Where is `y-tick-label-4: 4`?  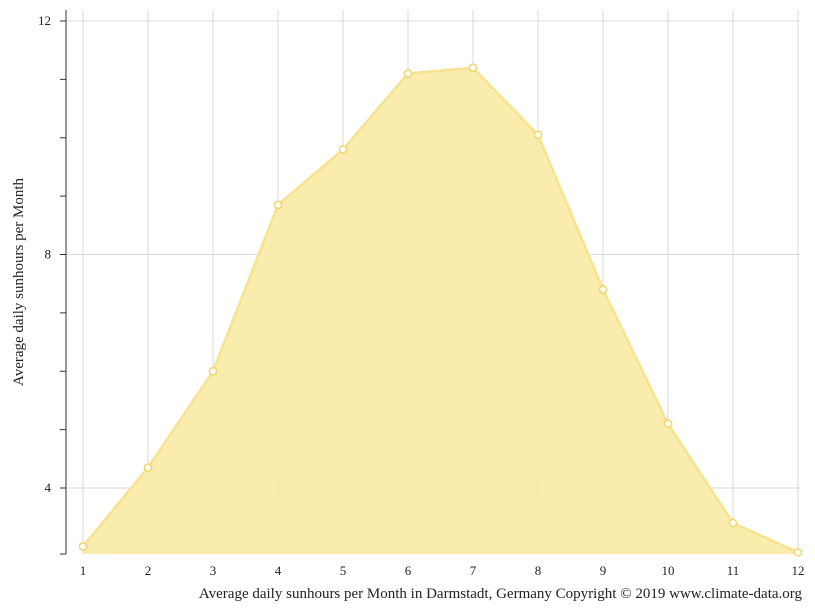 y-tick-label-4: 4 is located at coordinates (48, 487).